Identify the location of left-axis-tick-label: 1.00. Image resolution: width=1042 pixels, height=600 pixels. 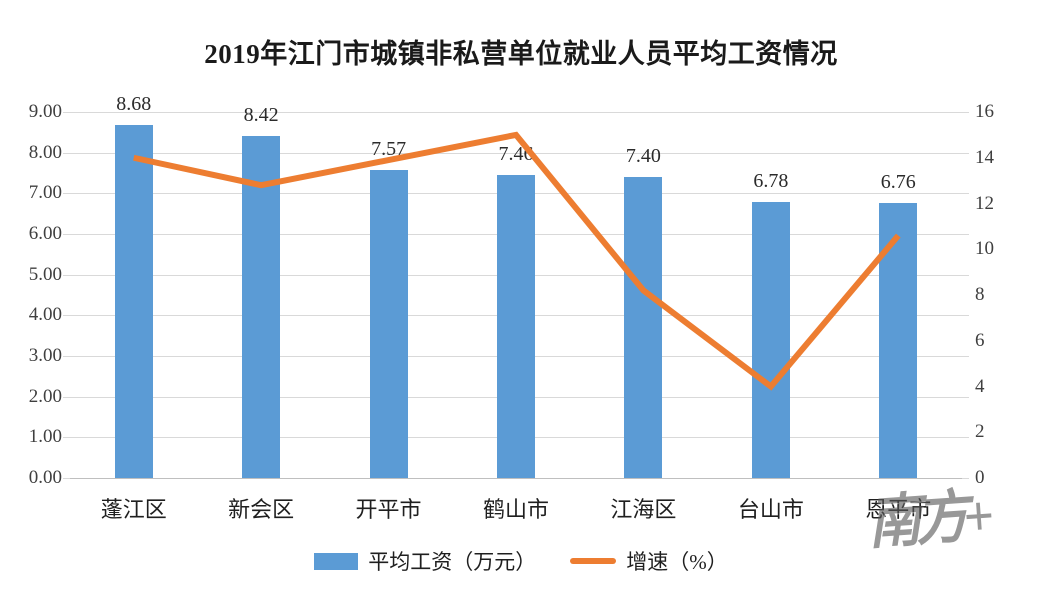
(45, 437).